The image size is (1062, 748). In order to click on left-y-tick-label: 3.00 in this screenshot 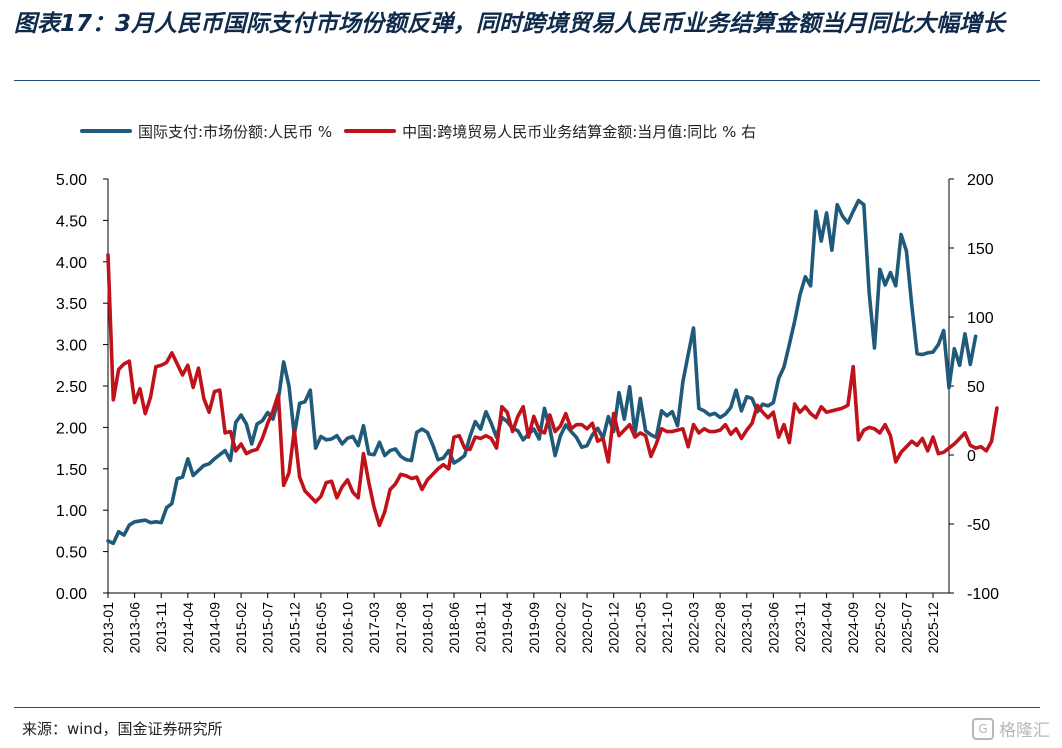, I will do `click(71, 346)`.